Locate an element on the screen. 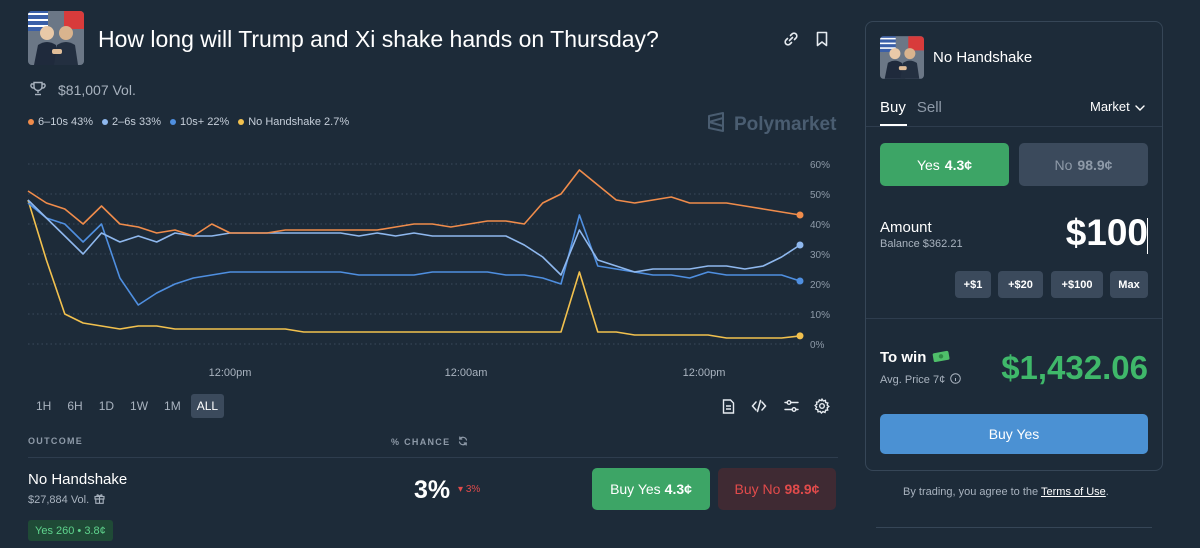  no-label: No is located at coordinates (1063, 164).